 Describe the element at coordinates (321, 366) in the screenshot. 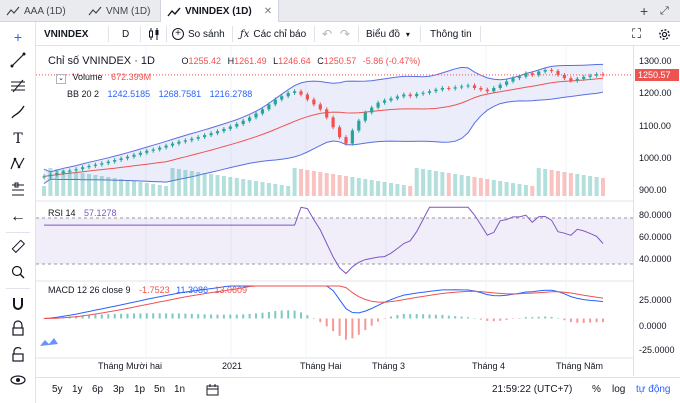

I see `x-axis-label: Tháng Hai` at that location.